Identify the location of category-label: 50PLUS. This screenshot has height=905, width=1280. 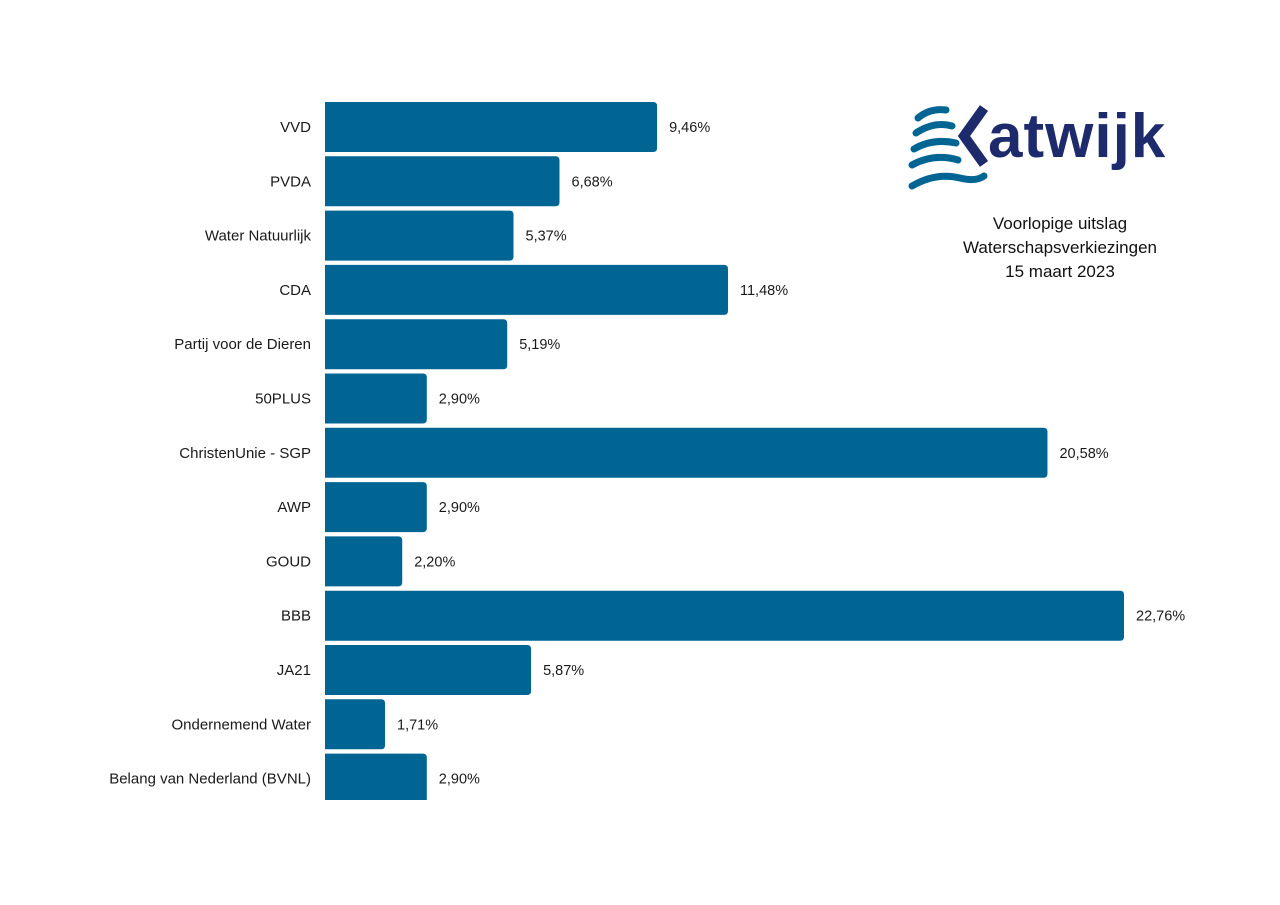
(283, 399).